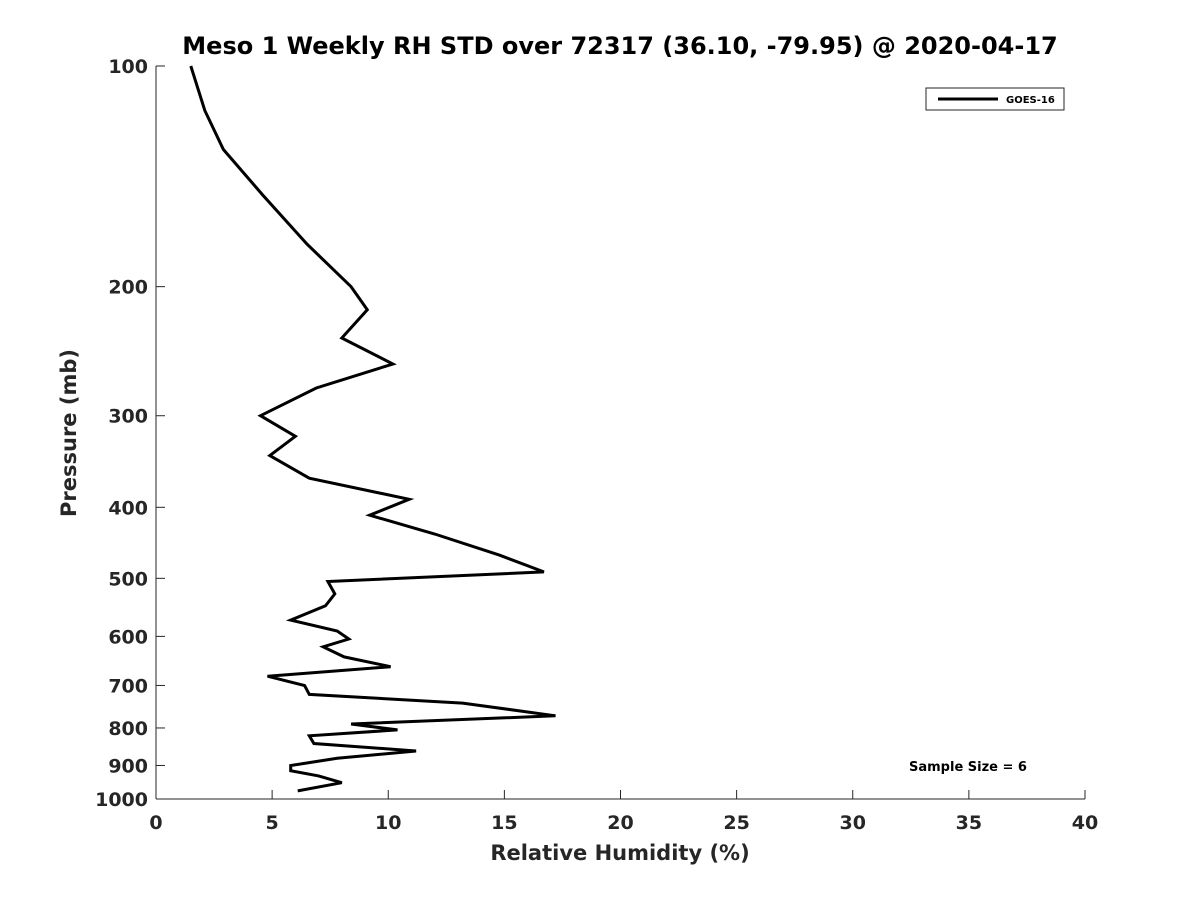 The image size is (1200, 900). What do you see at coordinates (1030, 100) in the screenshot?
I see `legend-label-goes-16: GOES-16` at bounding box center [1030, 100].